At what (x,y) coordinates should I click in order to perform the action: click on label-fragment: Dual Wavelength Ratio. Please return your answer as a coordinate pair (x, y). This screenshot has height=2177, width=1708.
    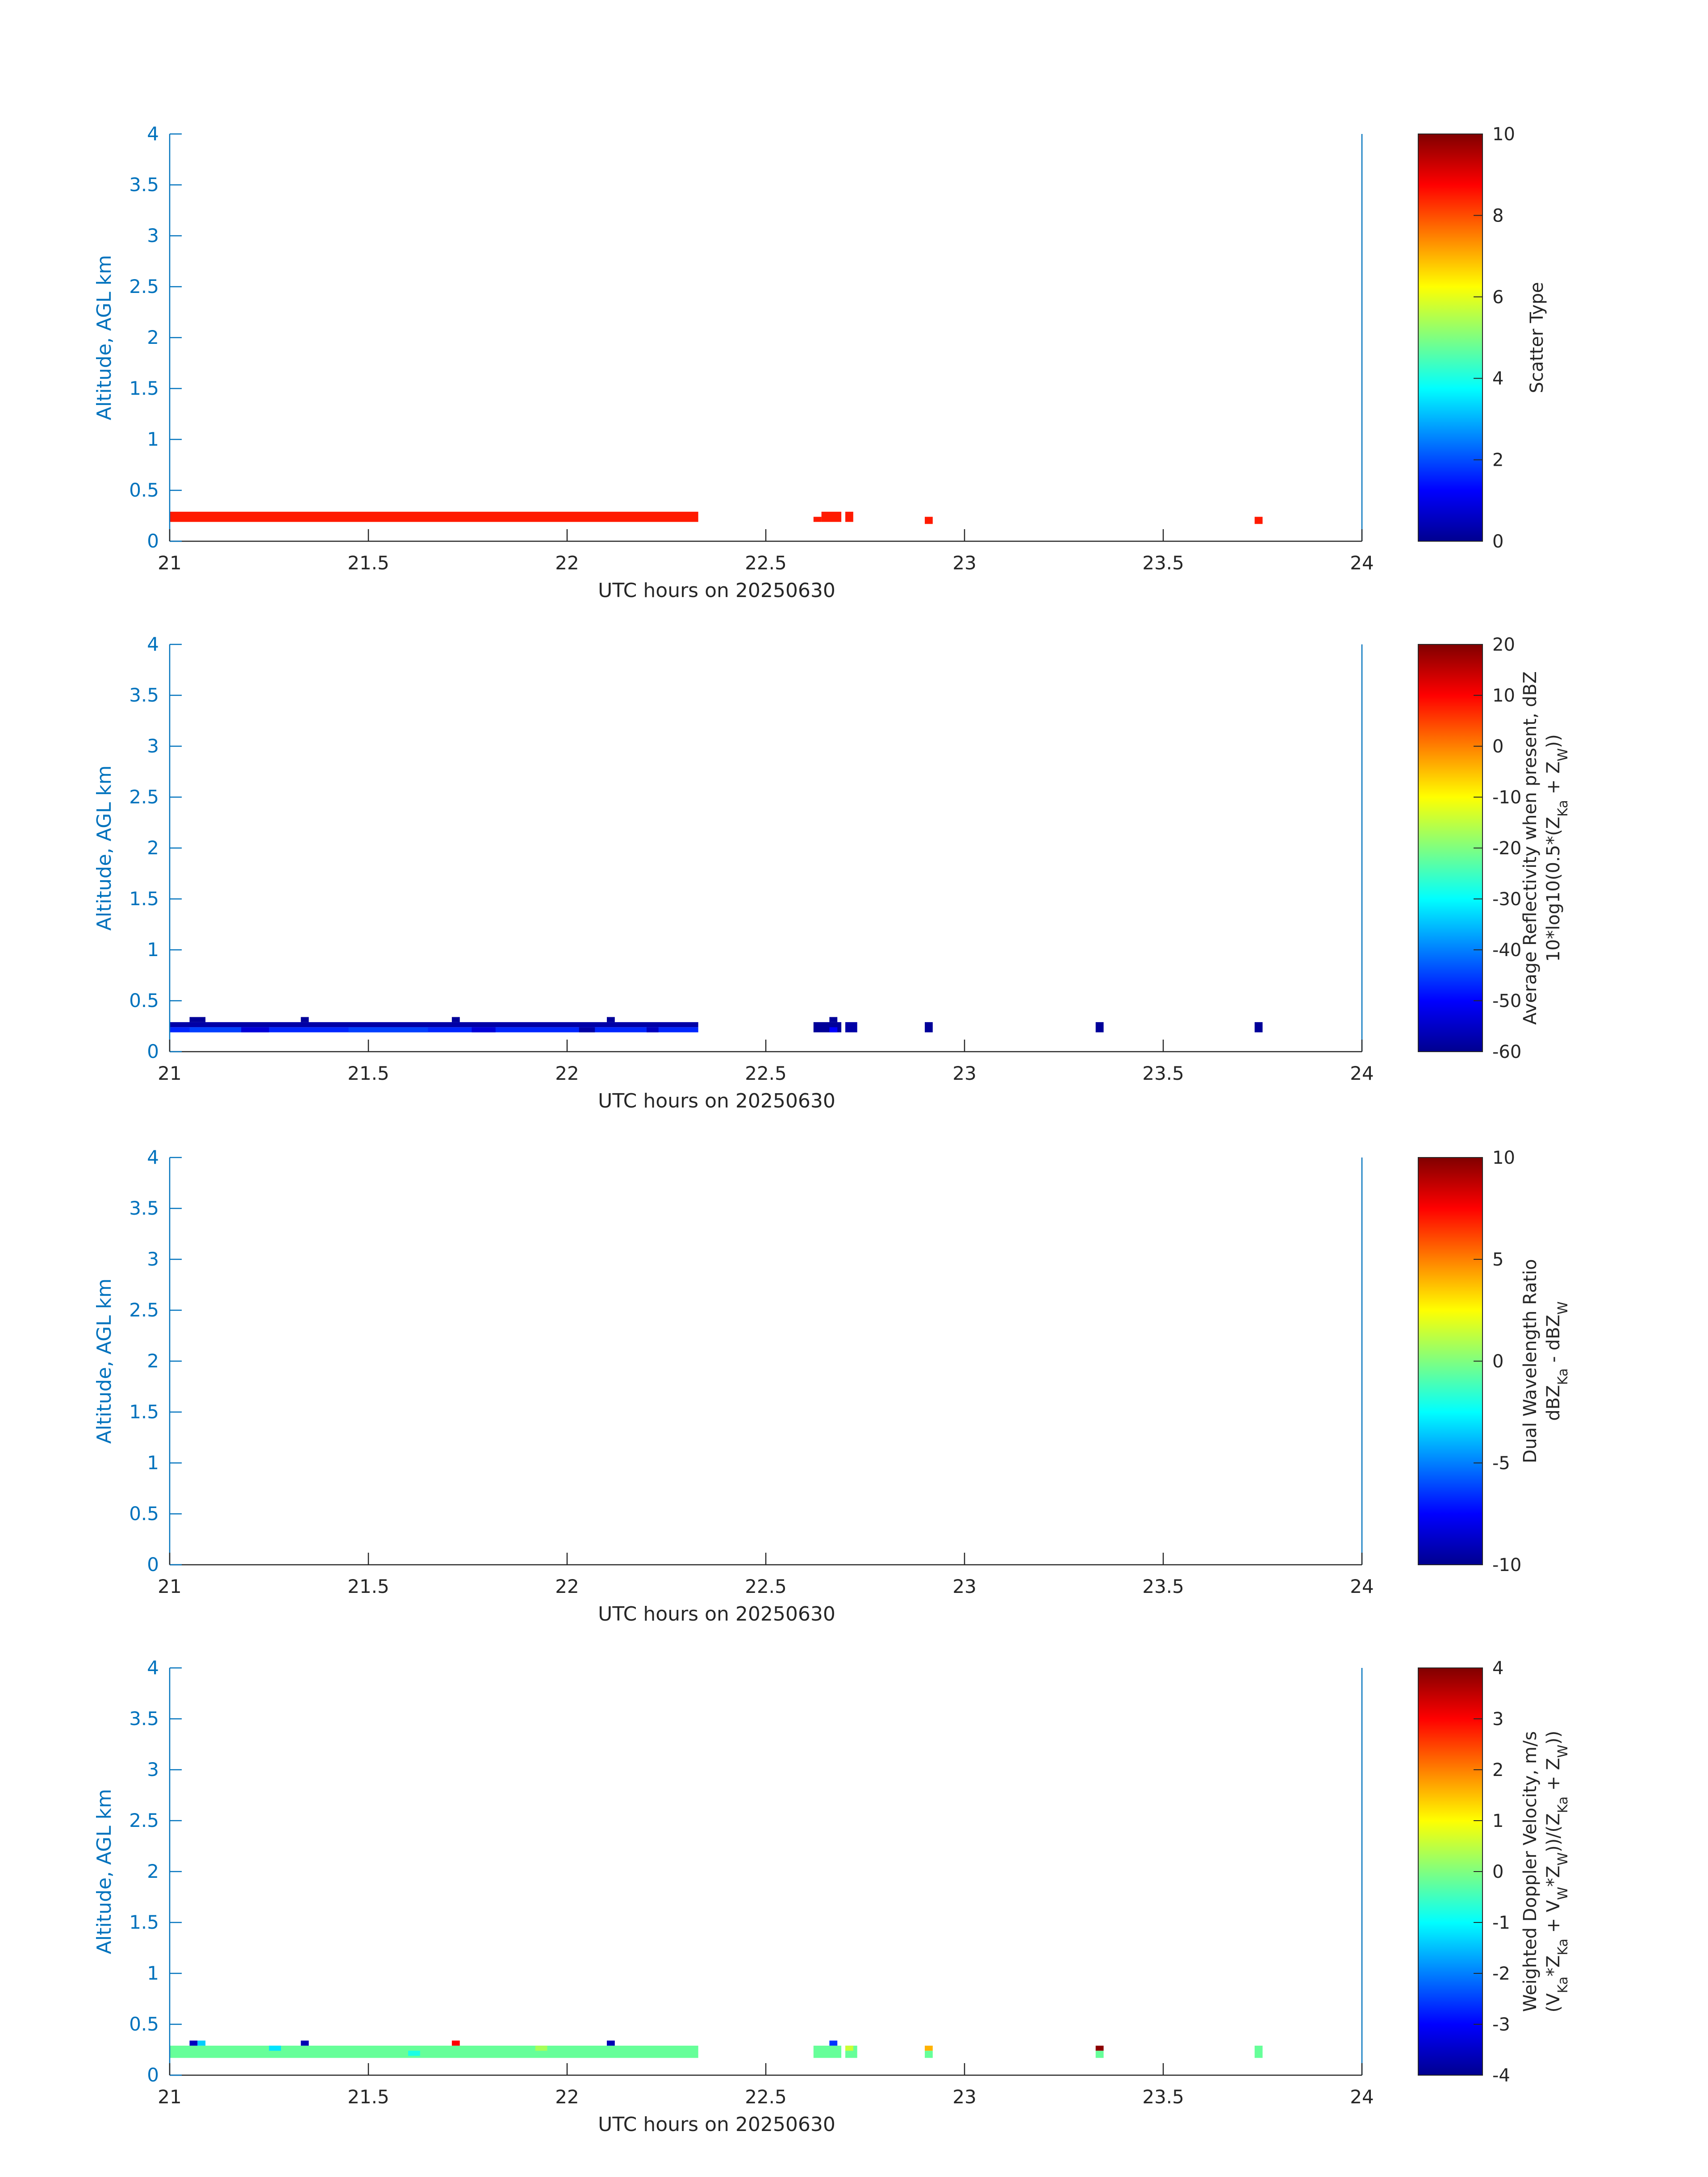
    Looking at the image, I should click on (1530, 1361).